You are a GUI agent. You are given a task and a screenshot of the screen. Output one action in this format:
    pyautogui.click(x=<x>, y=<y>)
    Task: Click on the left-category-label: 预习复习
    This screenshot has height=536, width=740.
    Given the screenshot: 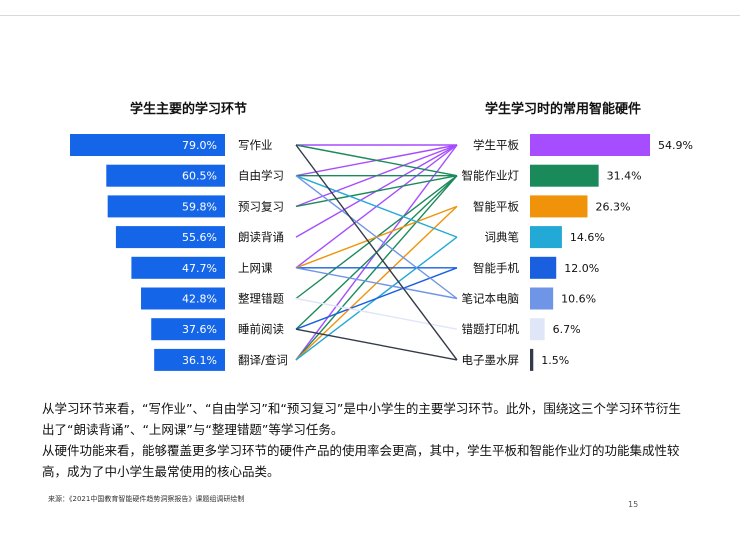 What is the action you would take?
    pyautogui.click(x=261, y=206)
    